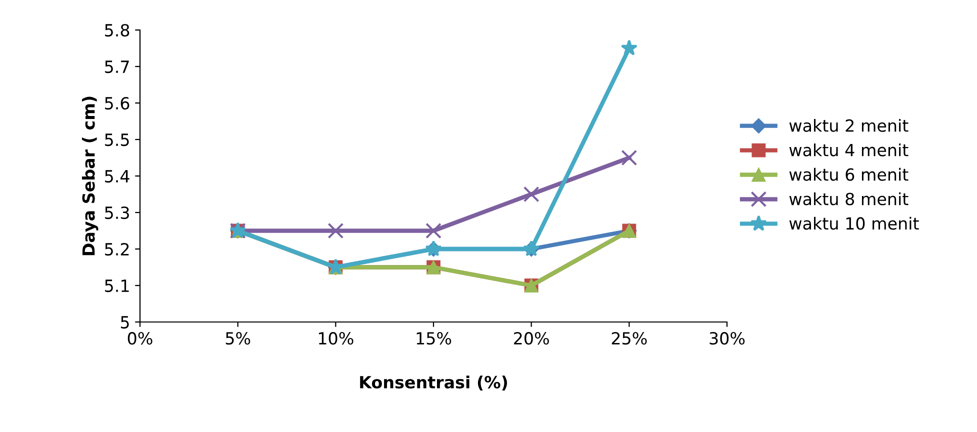 This screenshot has width=977, height=432. Describe the element at coordinates (117, 30) in the screenshot. I see `y-tick-label: 5.8` at that location.